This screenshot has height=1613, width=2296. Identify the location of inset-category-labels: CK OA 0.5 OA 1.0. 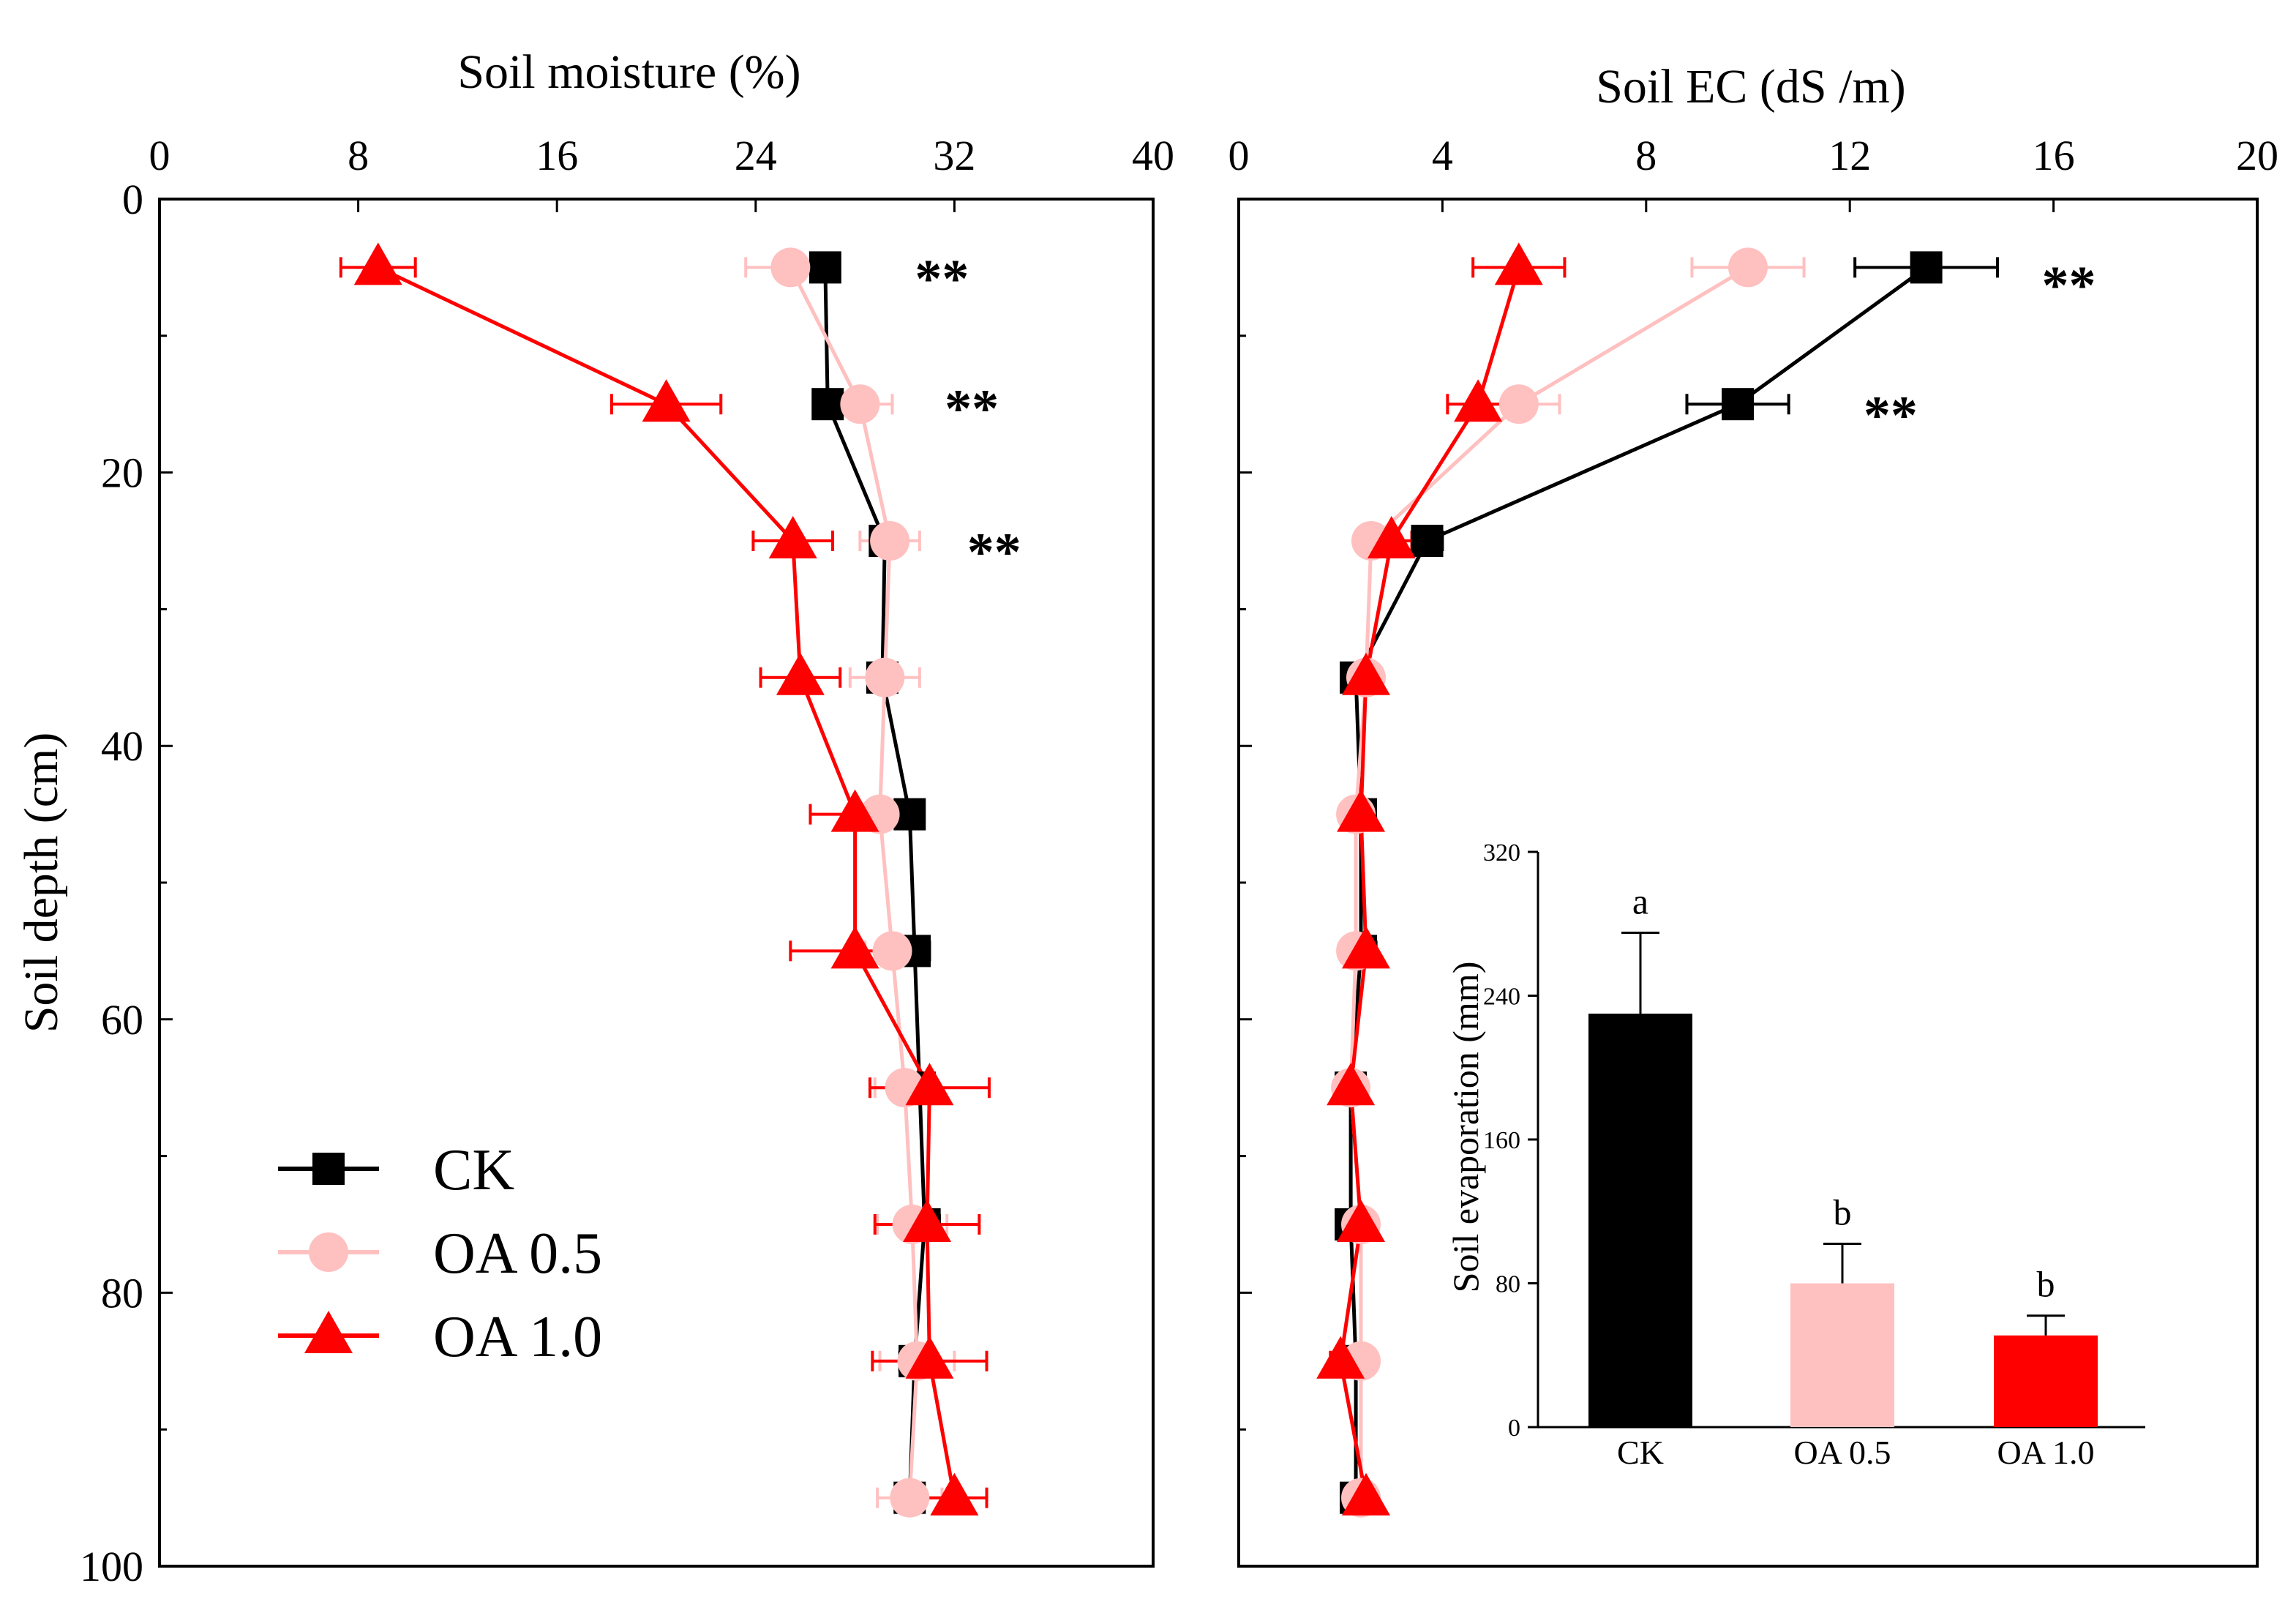
(1856, 1452).